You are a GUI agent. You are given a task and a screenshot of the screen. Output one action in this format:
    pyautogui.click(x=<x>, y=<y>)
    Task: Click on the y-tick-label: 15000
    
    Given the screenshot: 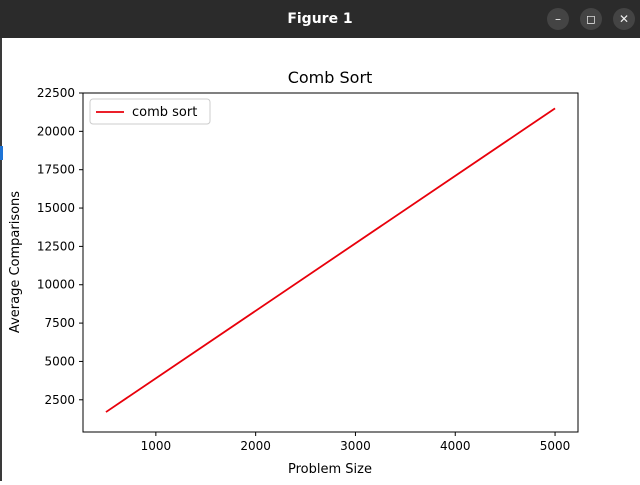 What is the action you would take?
    pyautogui.click(x=56, y=208)
    